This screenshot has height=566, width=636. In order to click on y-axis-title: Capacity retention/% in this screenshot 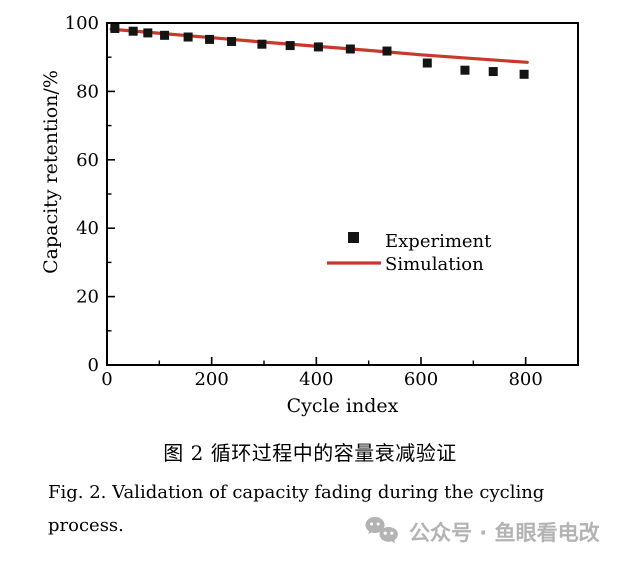, I will do `click(51, 172)`.